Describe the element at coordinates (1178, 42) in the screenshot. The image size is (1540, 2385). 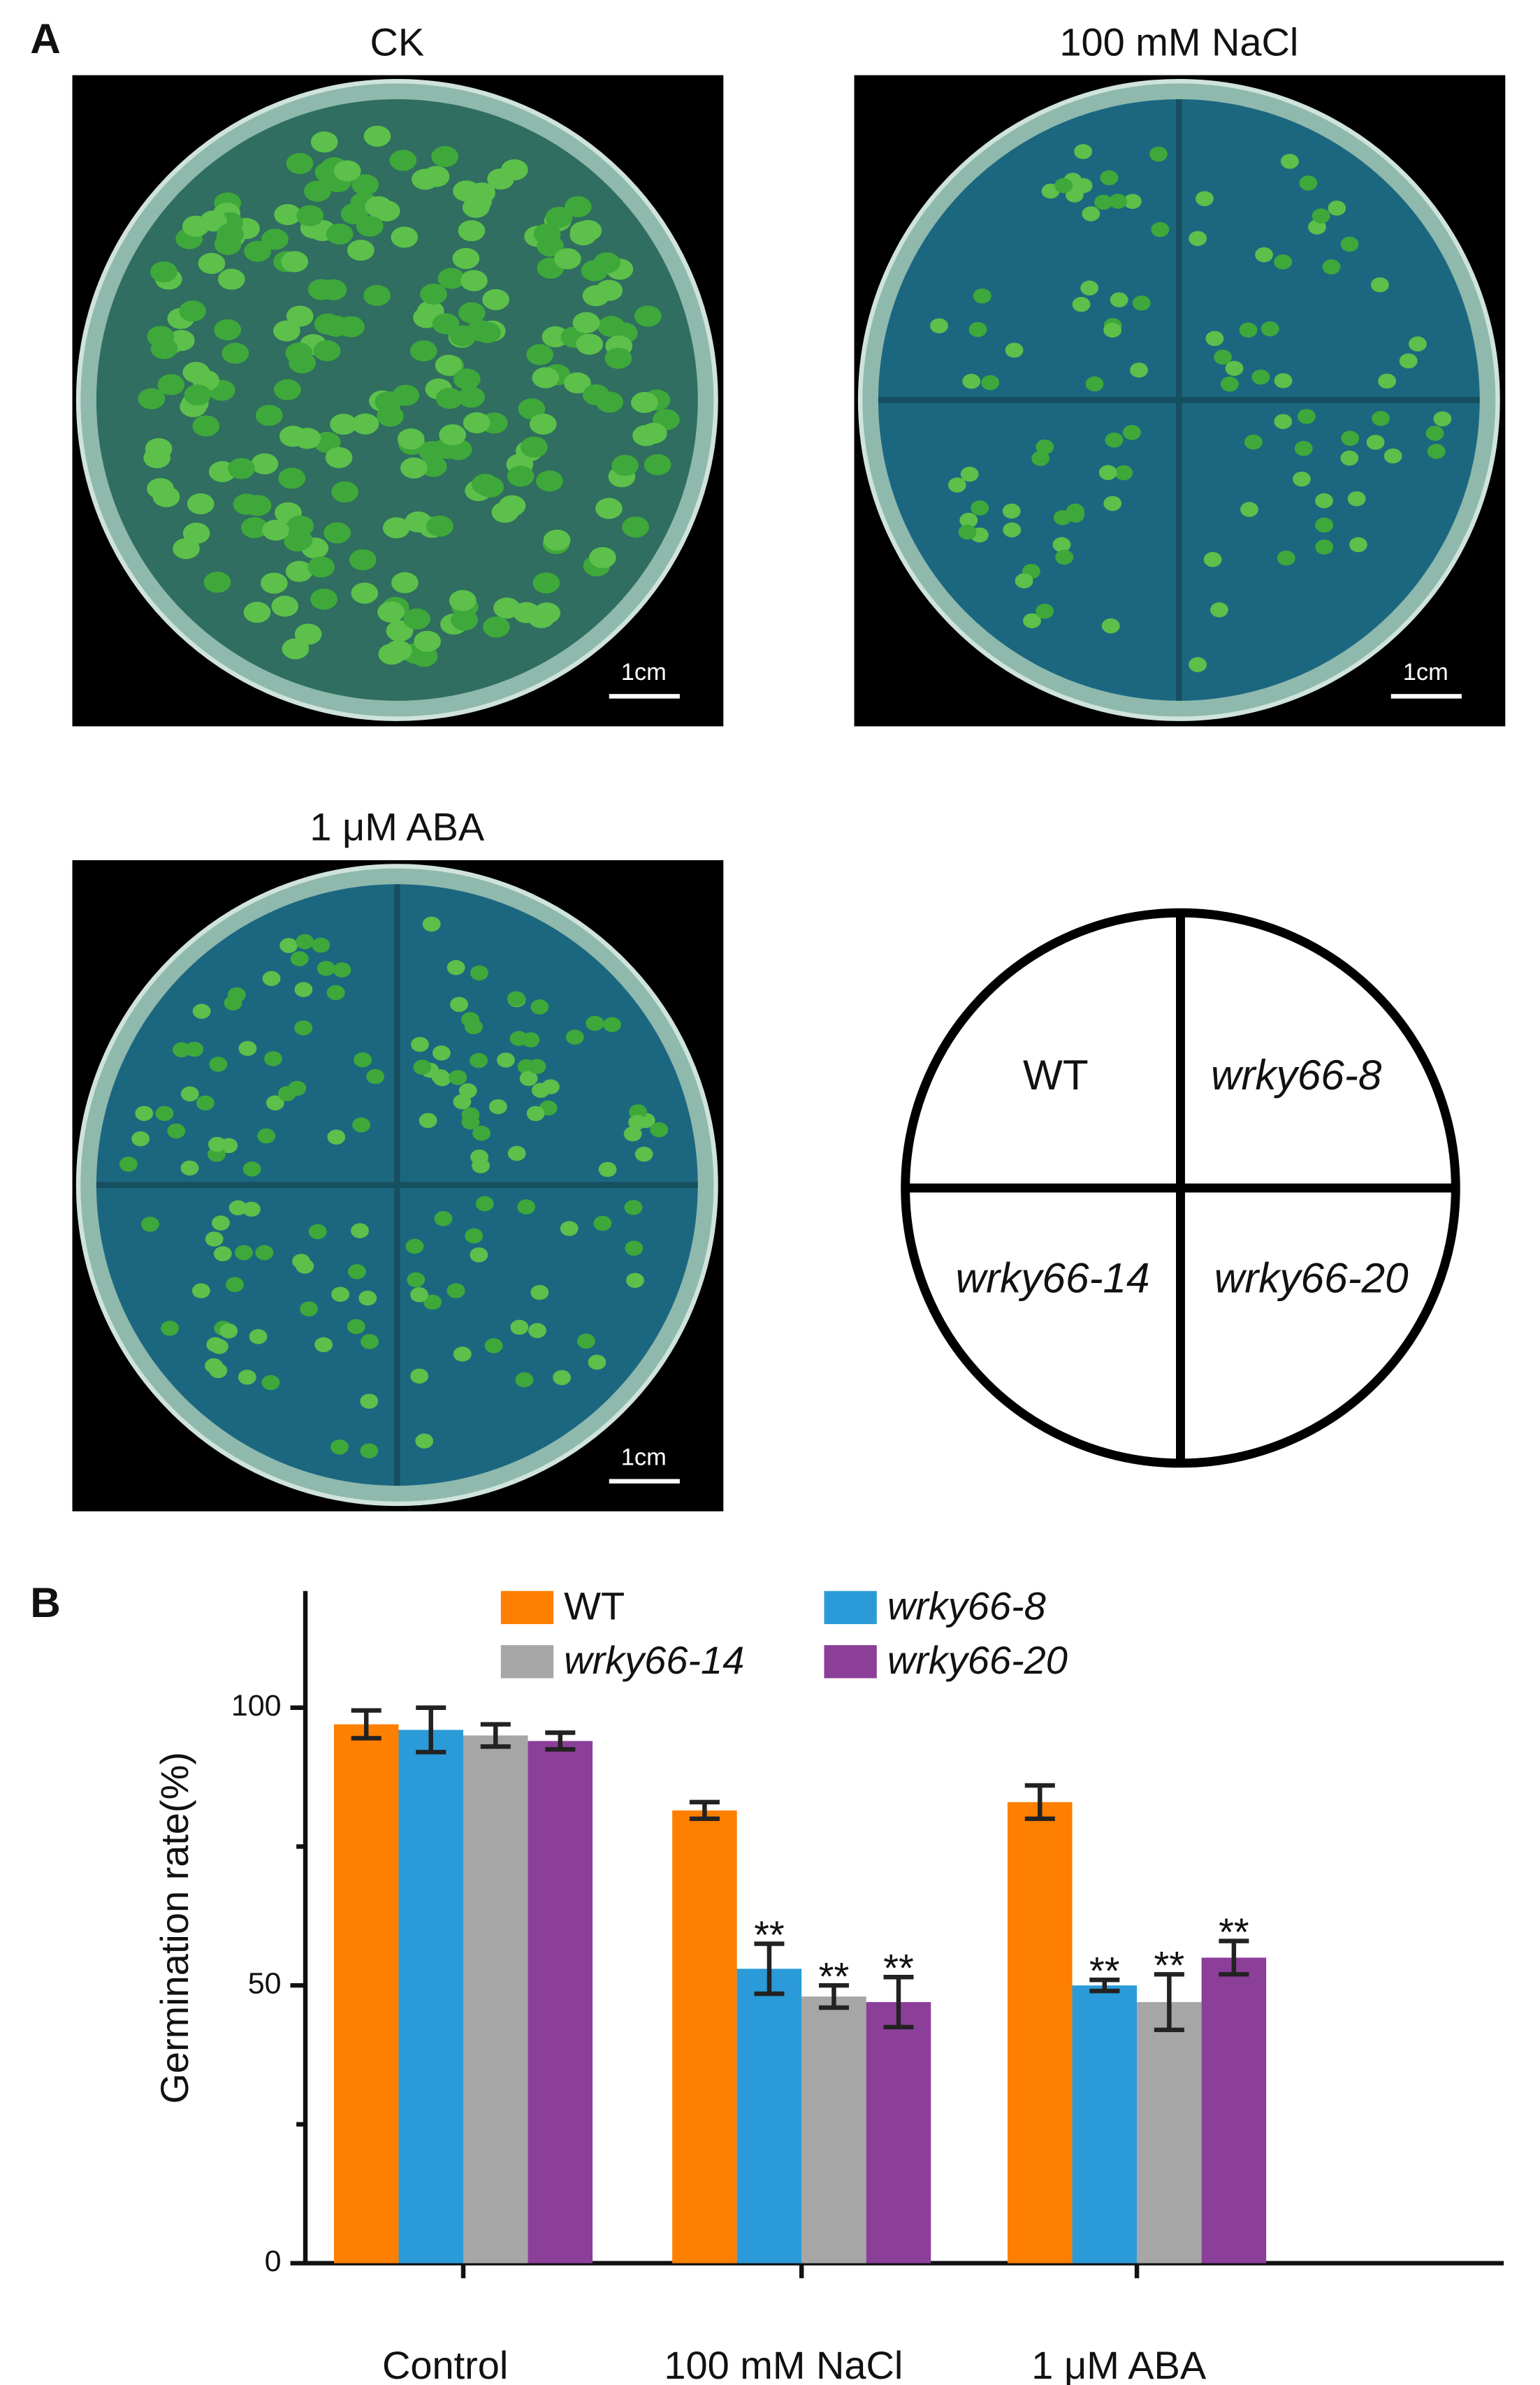
I see `photo-title: 100 mM NaCl` at that location.